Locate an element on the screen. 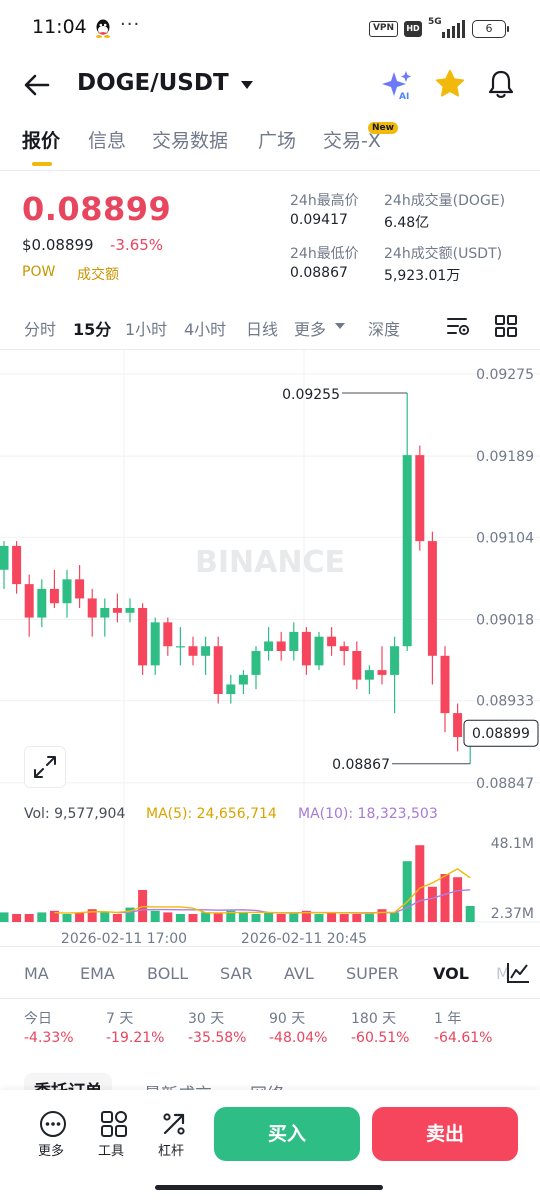 The width and height of the screenshot is (540, 1200). tag-volume: 成交额 is located at coordinates (98, 275).